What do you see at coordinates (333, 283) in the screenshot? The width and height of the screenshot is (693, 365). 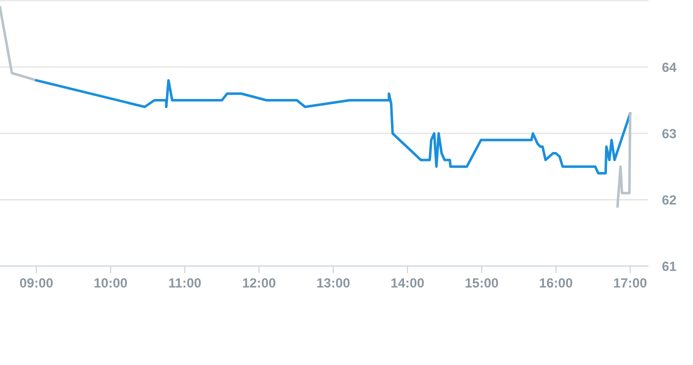 I see `x-tick-label: 13:00` at bounding box center [333, 283].